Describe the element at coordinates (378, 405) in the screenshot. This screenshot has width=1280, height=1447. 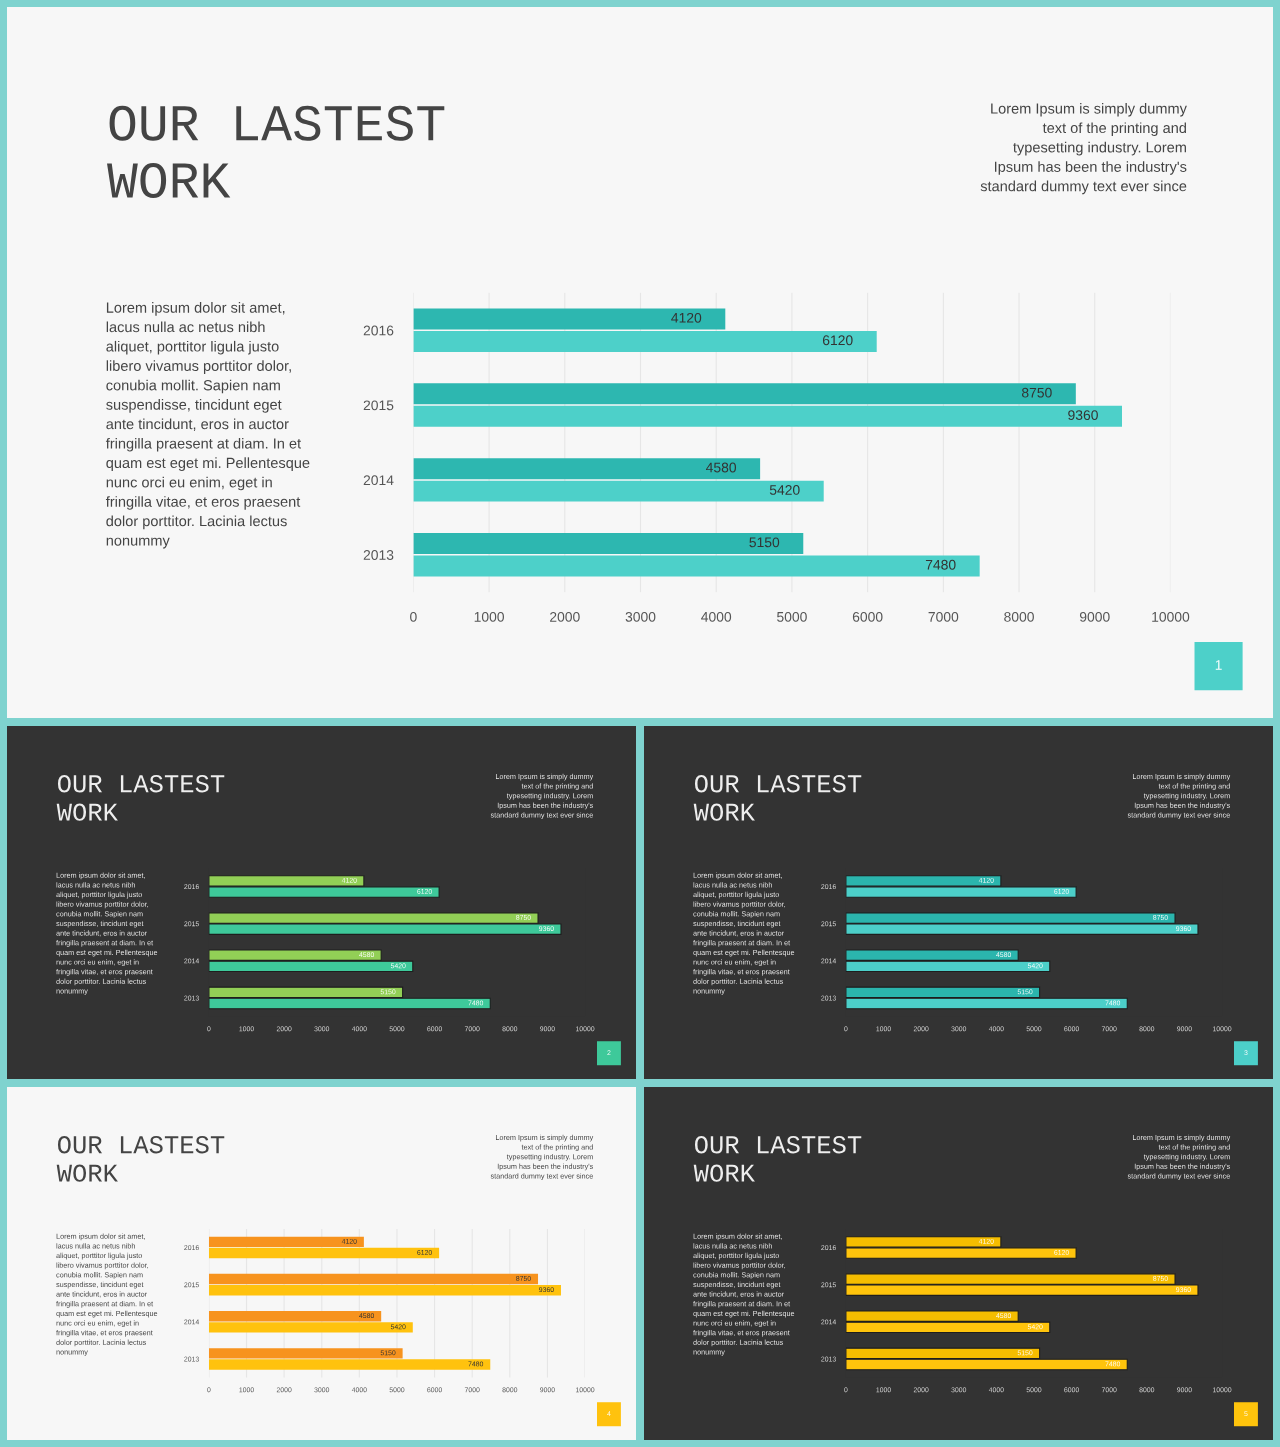
I see `y-tick-label: 2015` at that location.